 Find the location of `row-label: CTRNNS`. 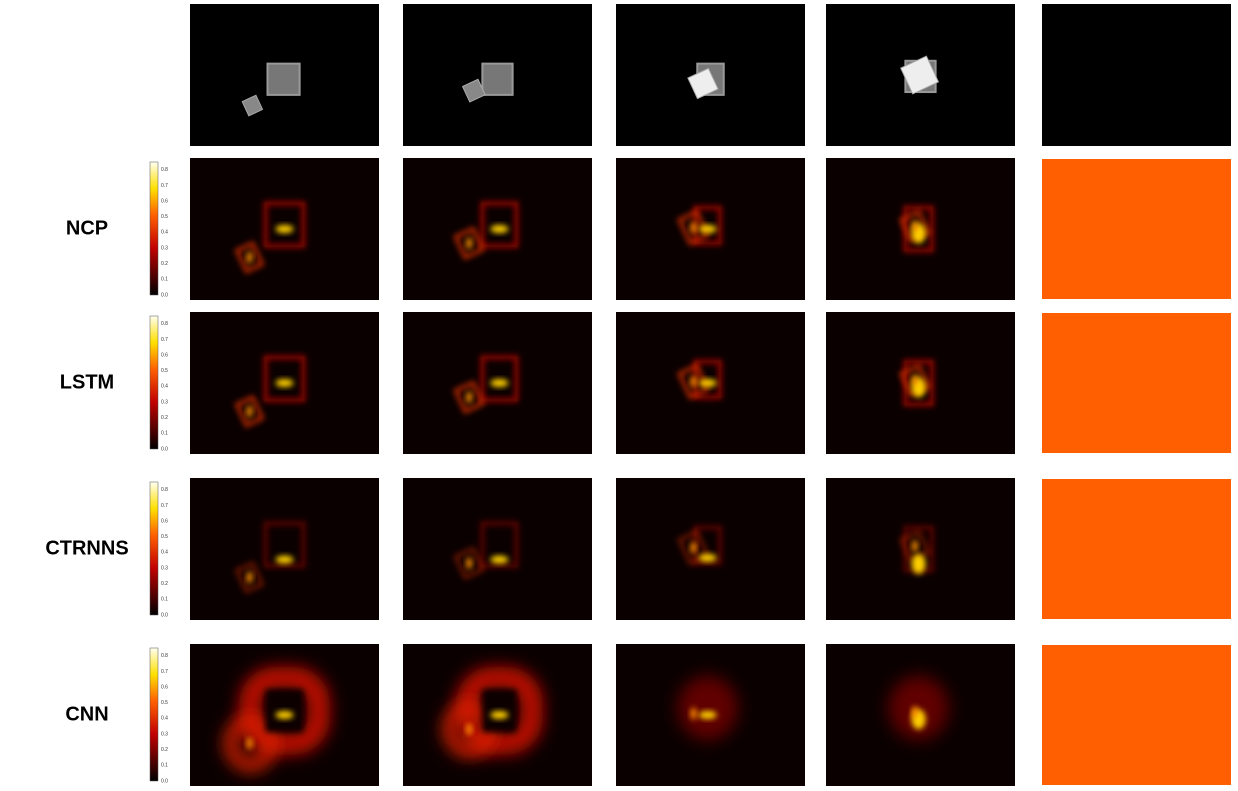

row-label: CTRNNS is located at coordinates (86, 548).